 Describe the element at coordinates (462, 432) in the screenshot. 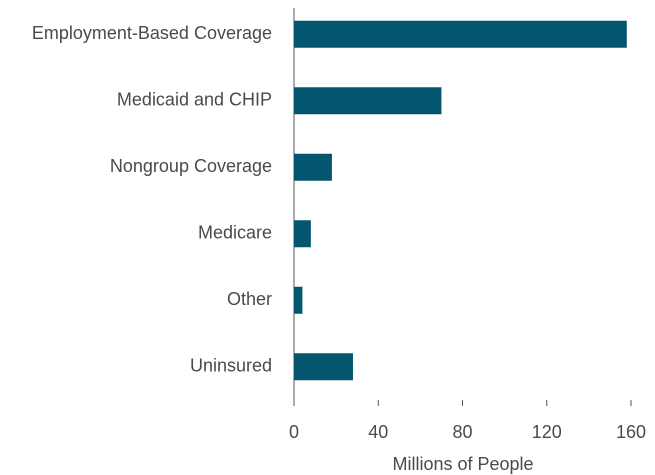

I see `x-tick-label: 80` at that location.